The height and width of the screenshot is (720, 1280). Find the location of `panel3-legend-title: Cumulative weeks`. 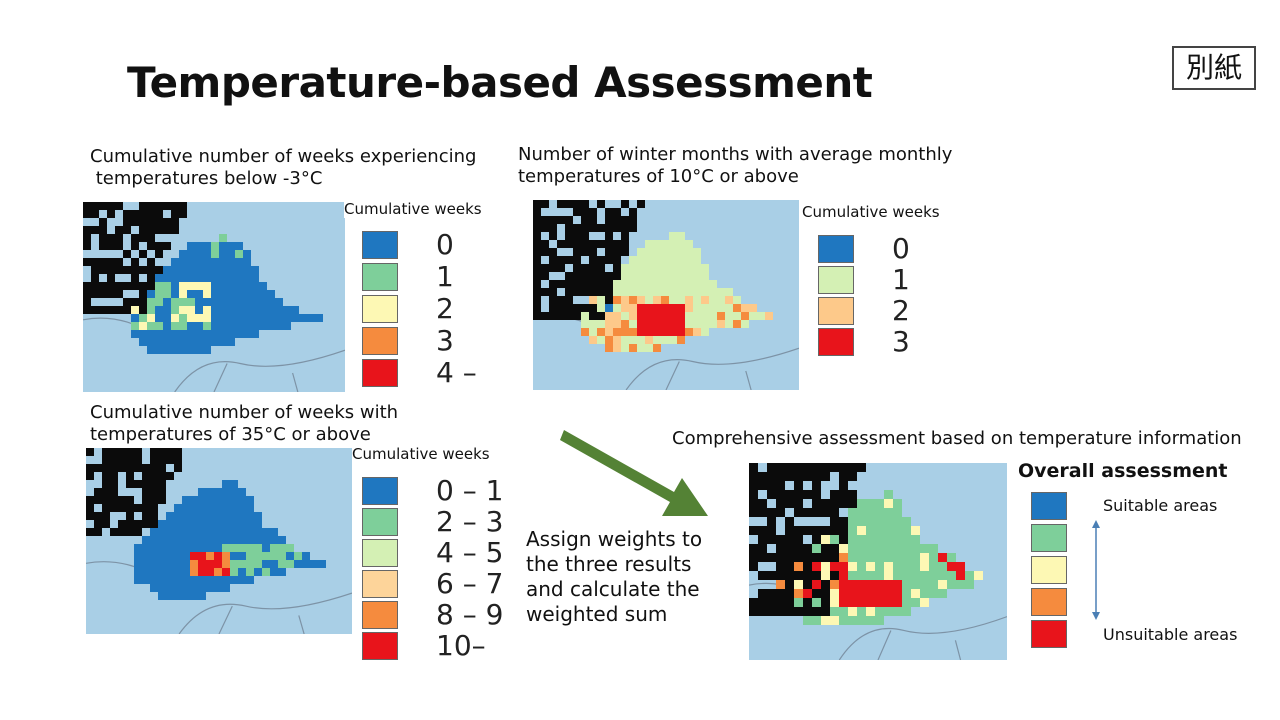

panel3-legend-title: Cumulative weeks is located at coordinates (421, 454).